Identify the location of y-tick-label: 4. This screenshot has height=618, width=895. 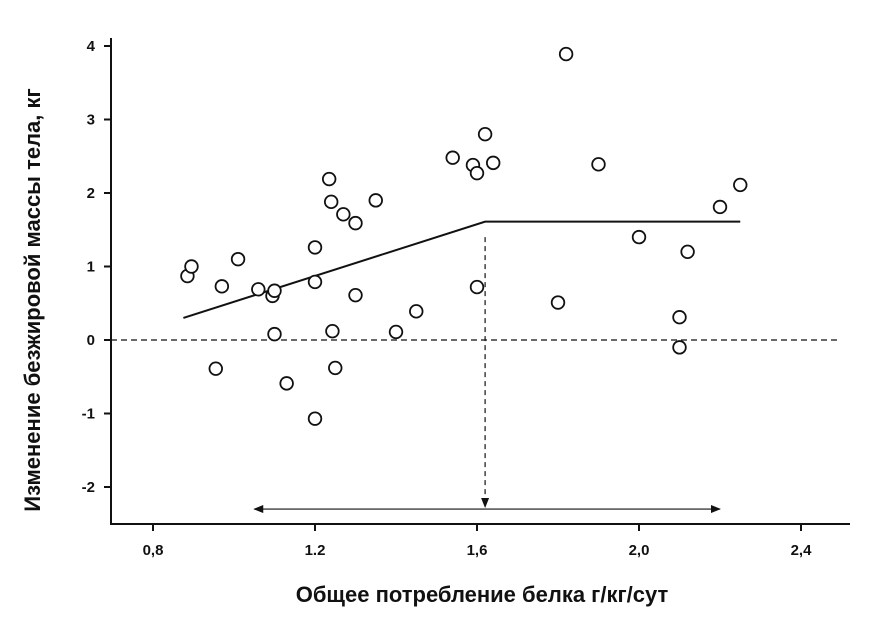
(91, 46).